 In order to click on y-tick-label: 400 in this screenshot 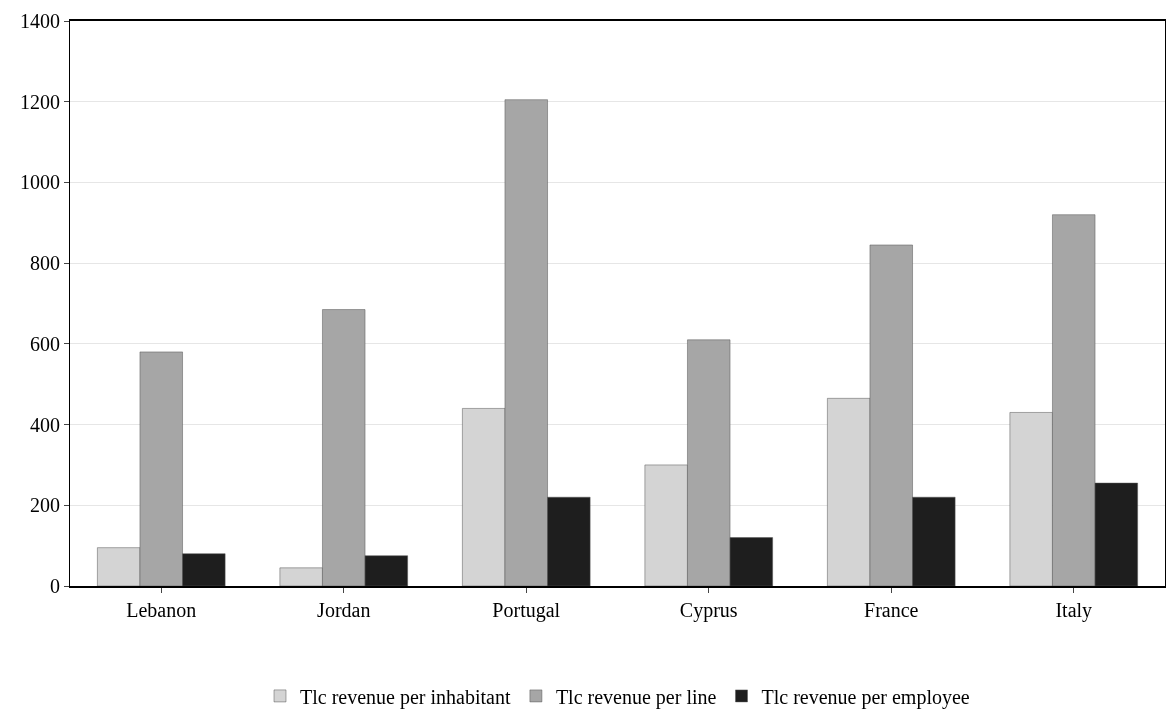, I will do `click(45, 424)`.